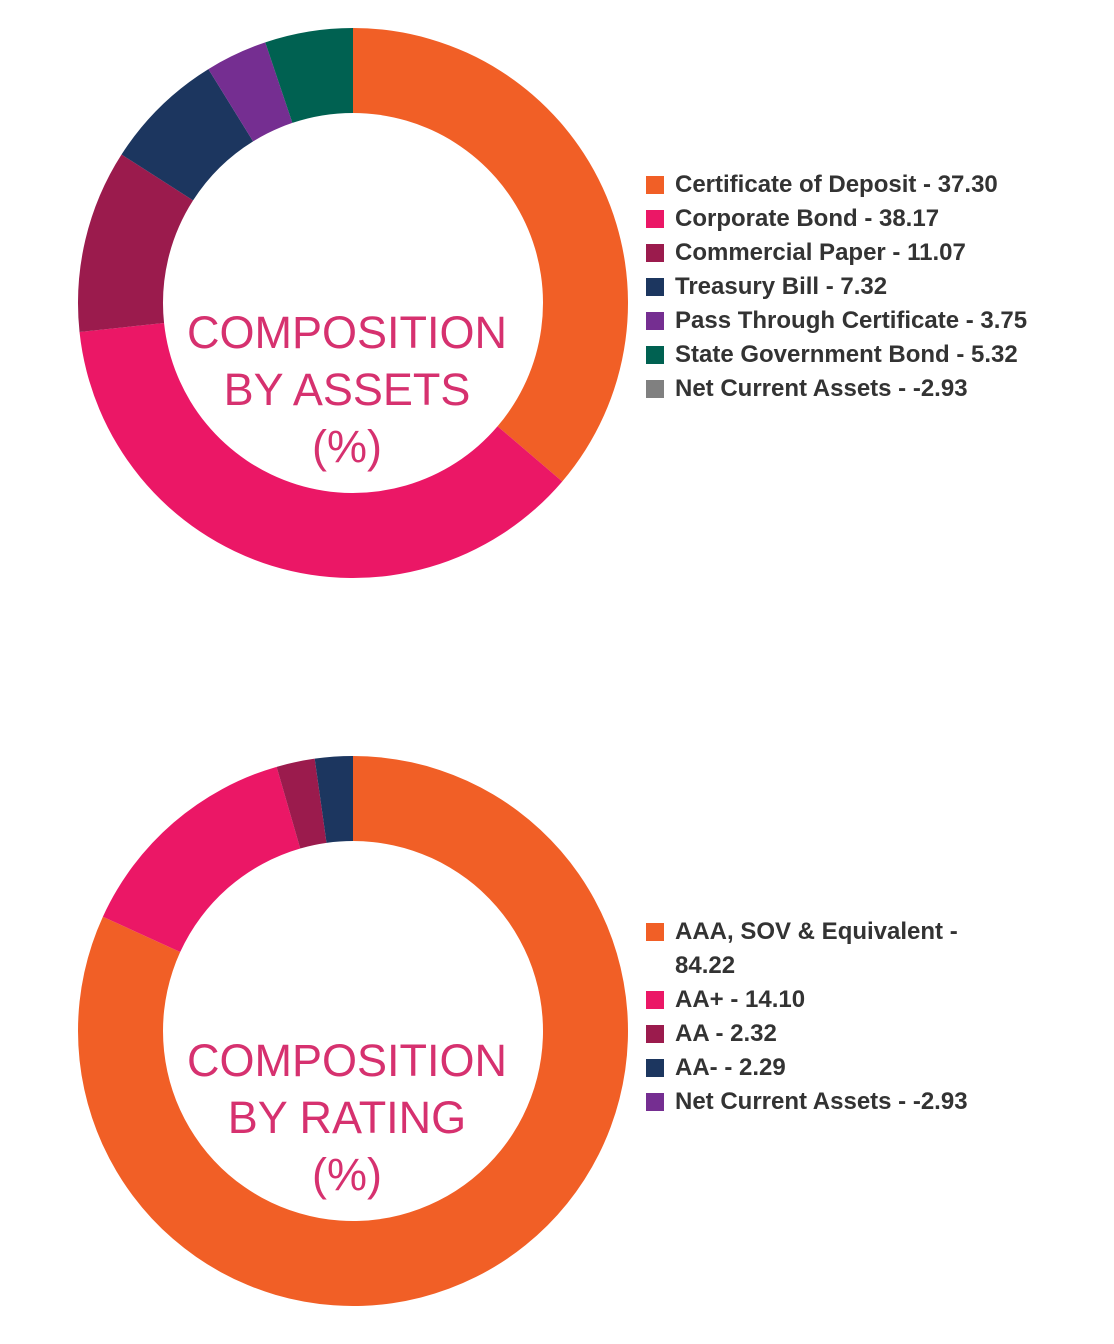  I want to click on assets-title-line-2: BY ASSETS, so click(347, 389).